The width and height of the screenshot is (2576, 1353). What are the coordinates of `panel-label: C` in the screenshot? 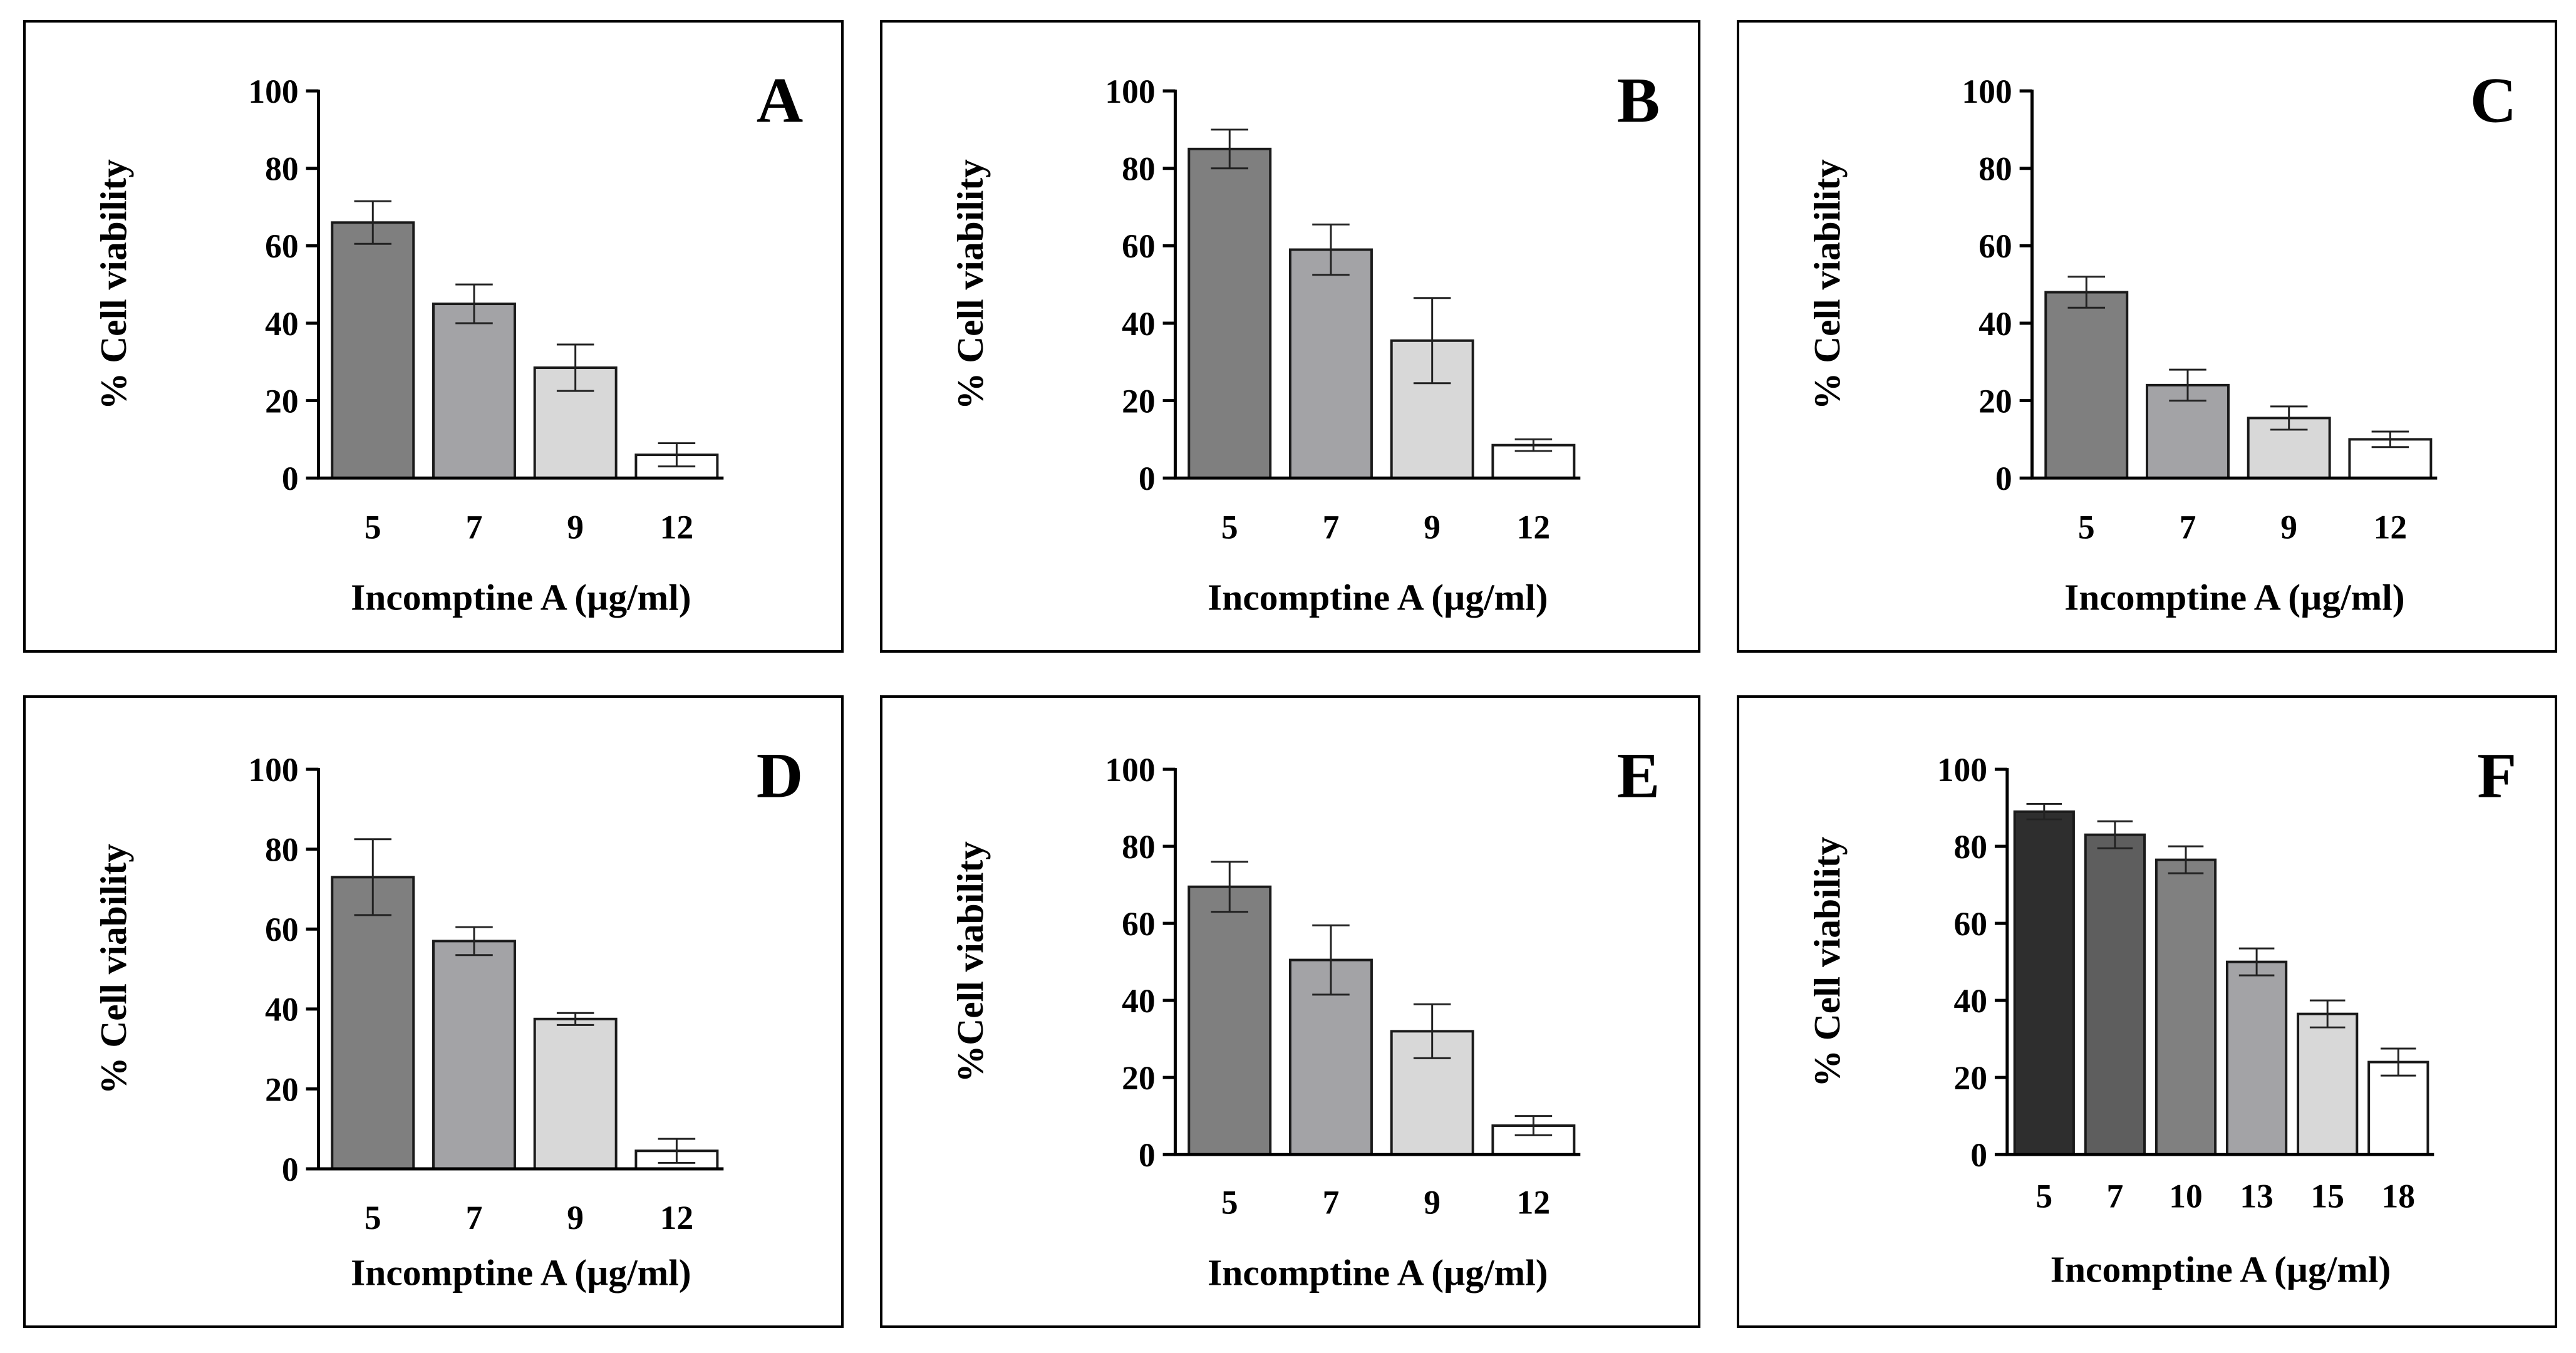 It's located at (2493, 101).